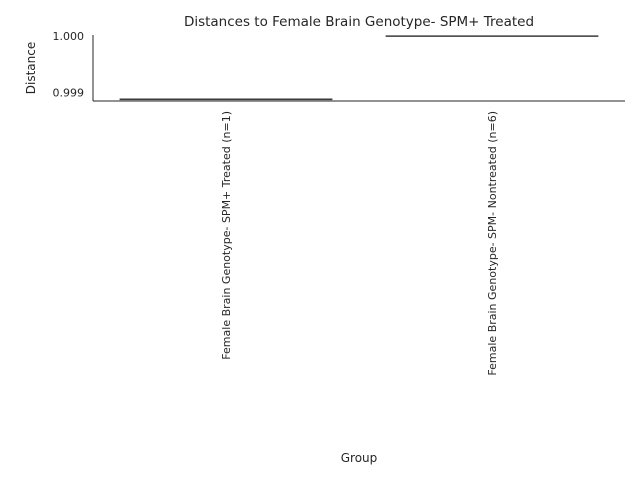  I want to click on y-axis-label: Distance, so click(31, 68).